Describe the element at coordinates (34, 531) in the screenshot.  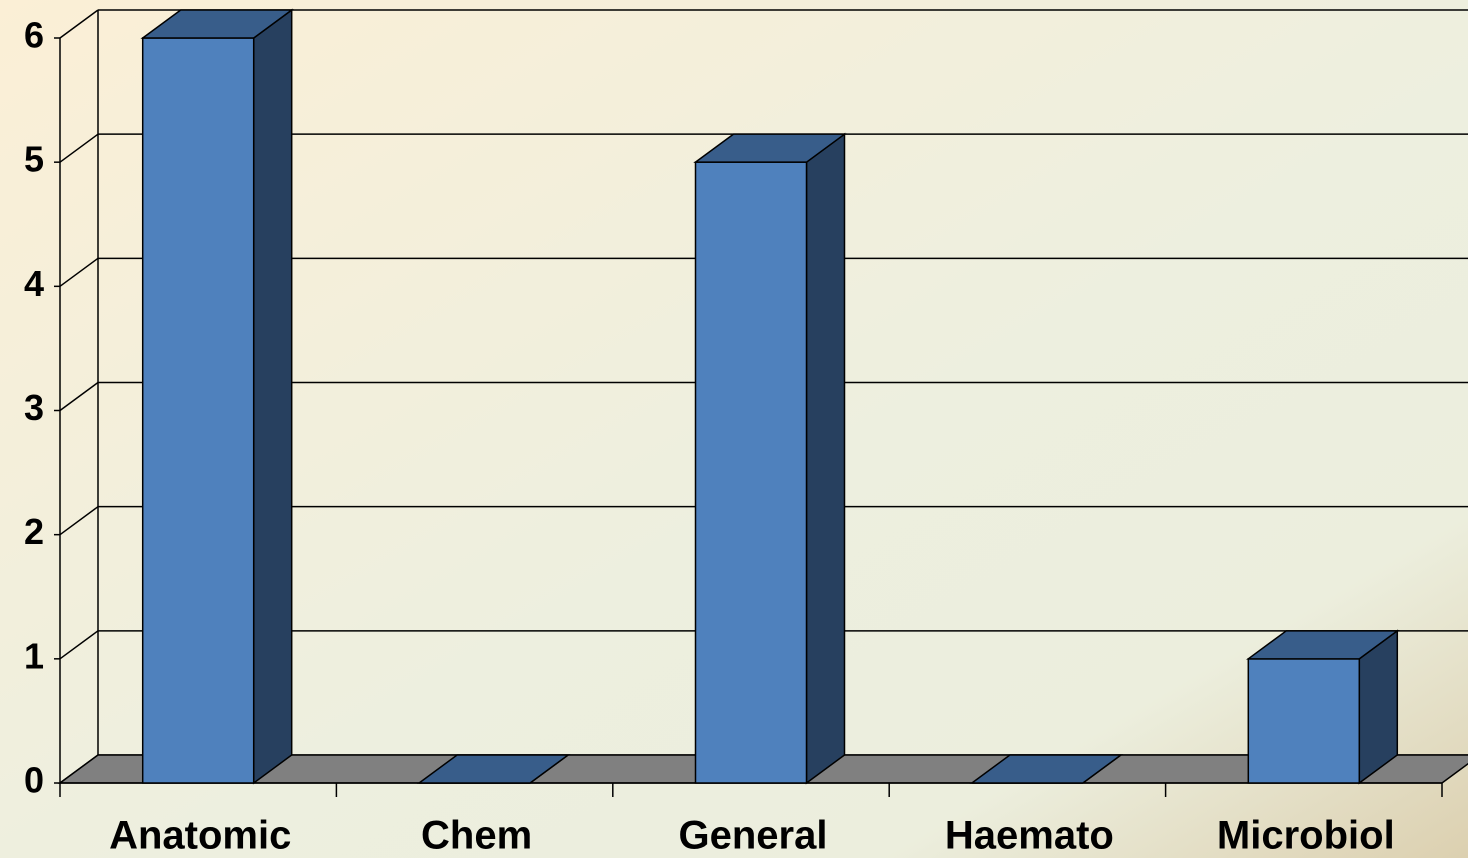
I see `y-tick-label: 2` at that location.